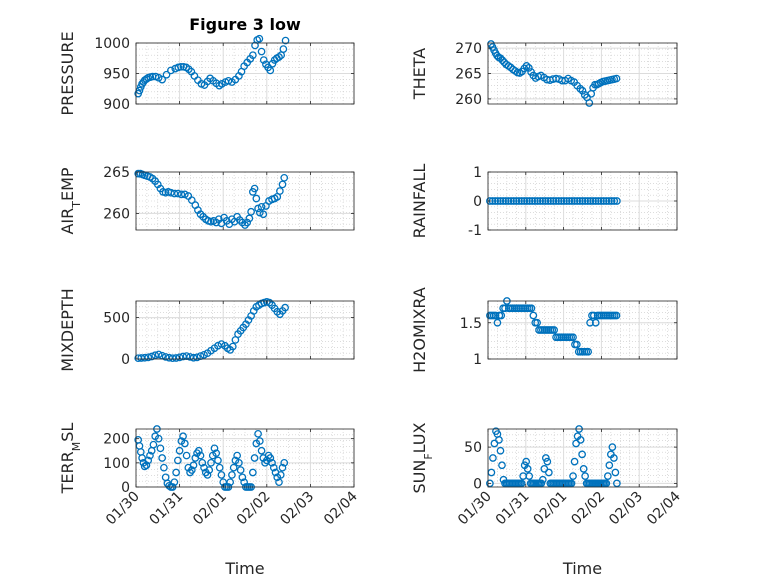 This screenshot has width=778, height=583. Describe the element at coordinates (112, 44) in the screenshot. I see `y-tick-label: 1000` at that location.